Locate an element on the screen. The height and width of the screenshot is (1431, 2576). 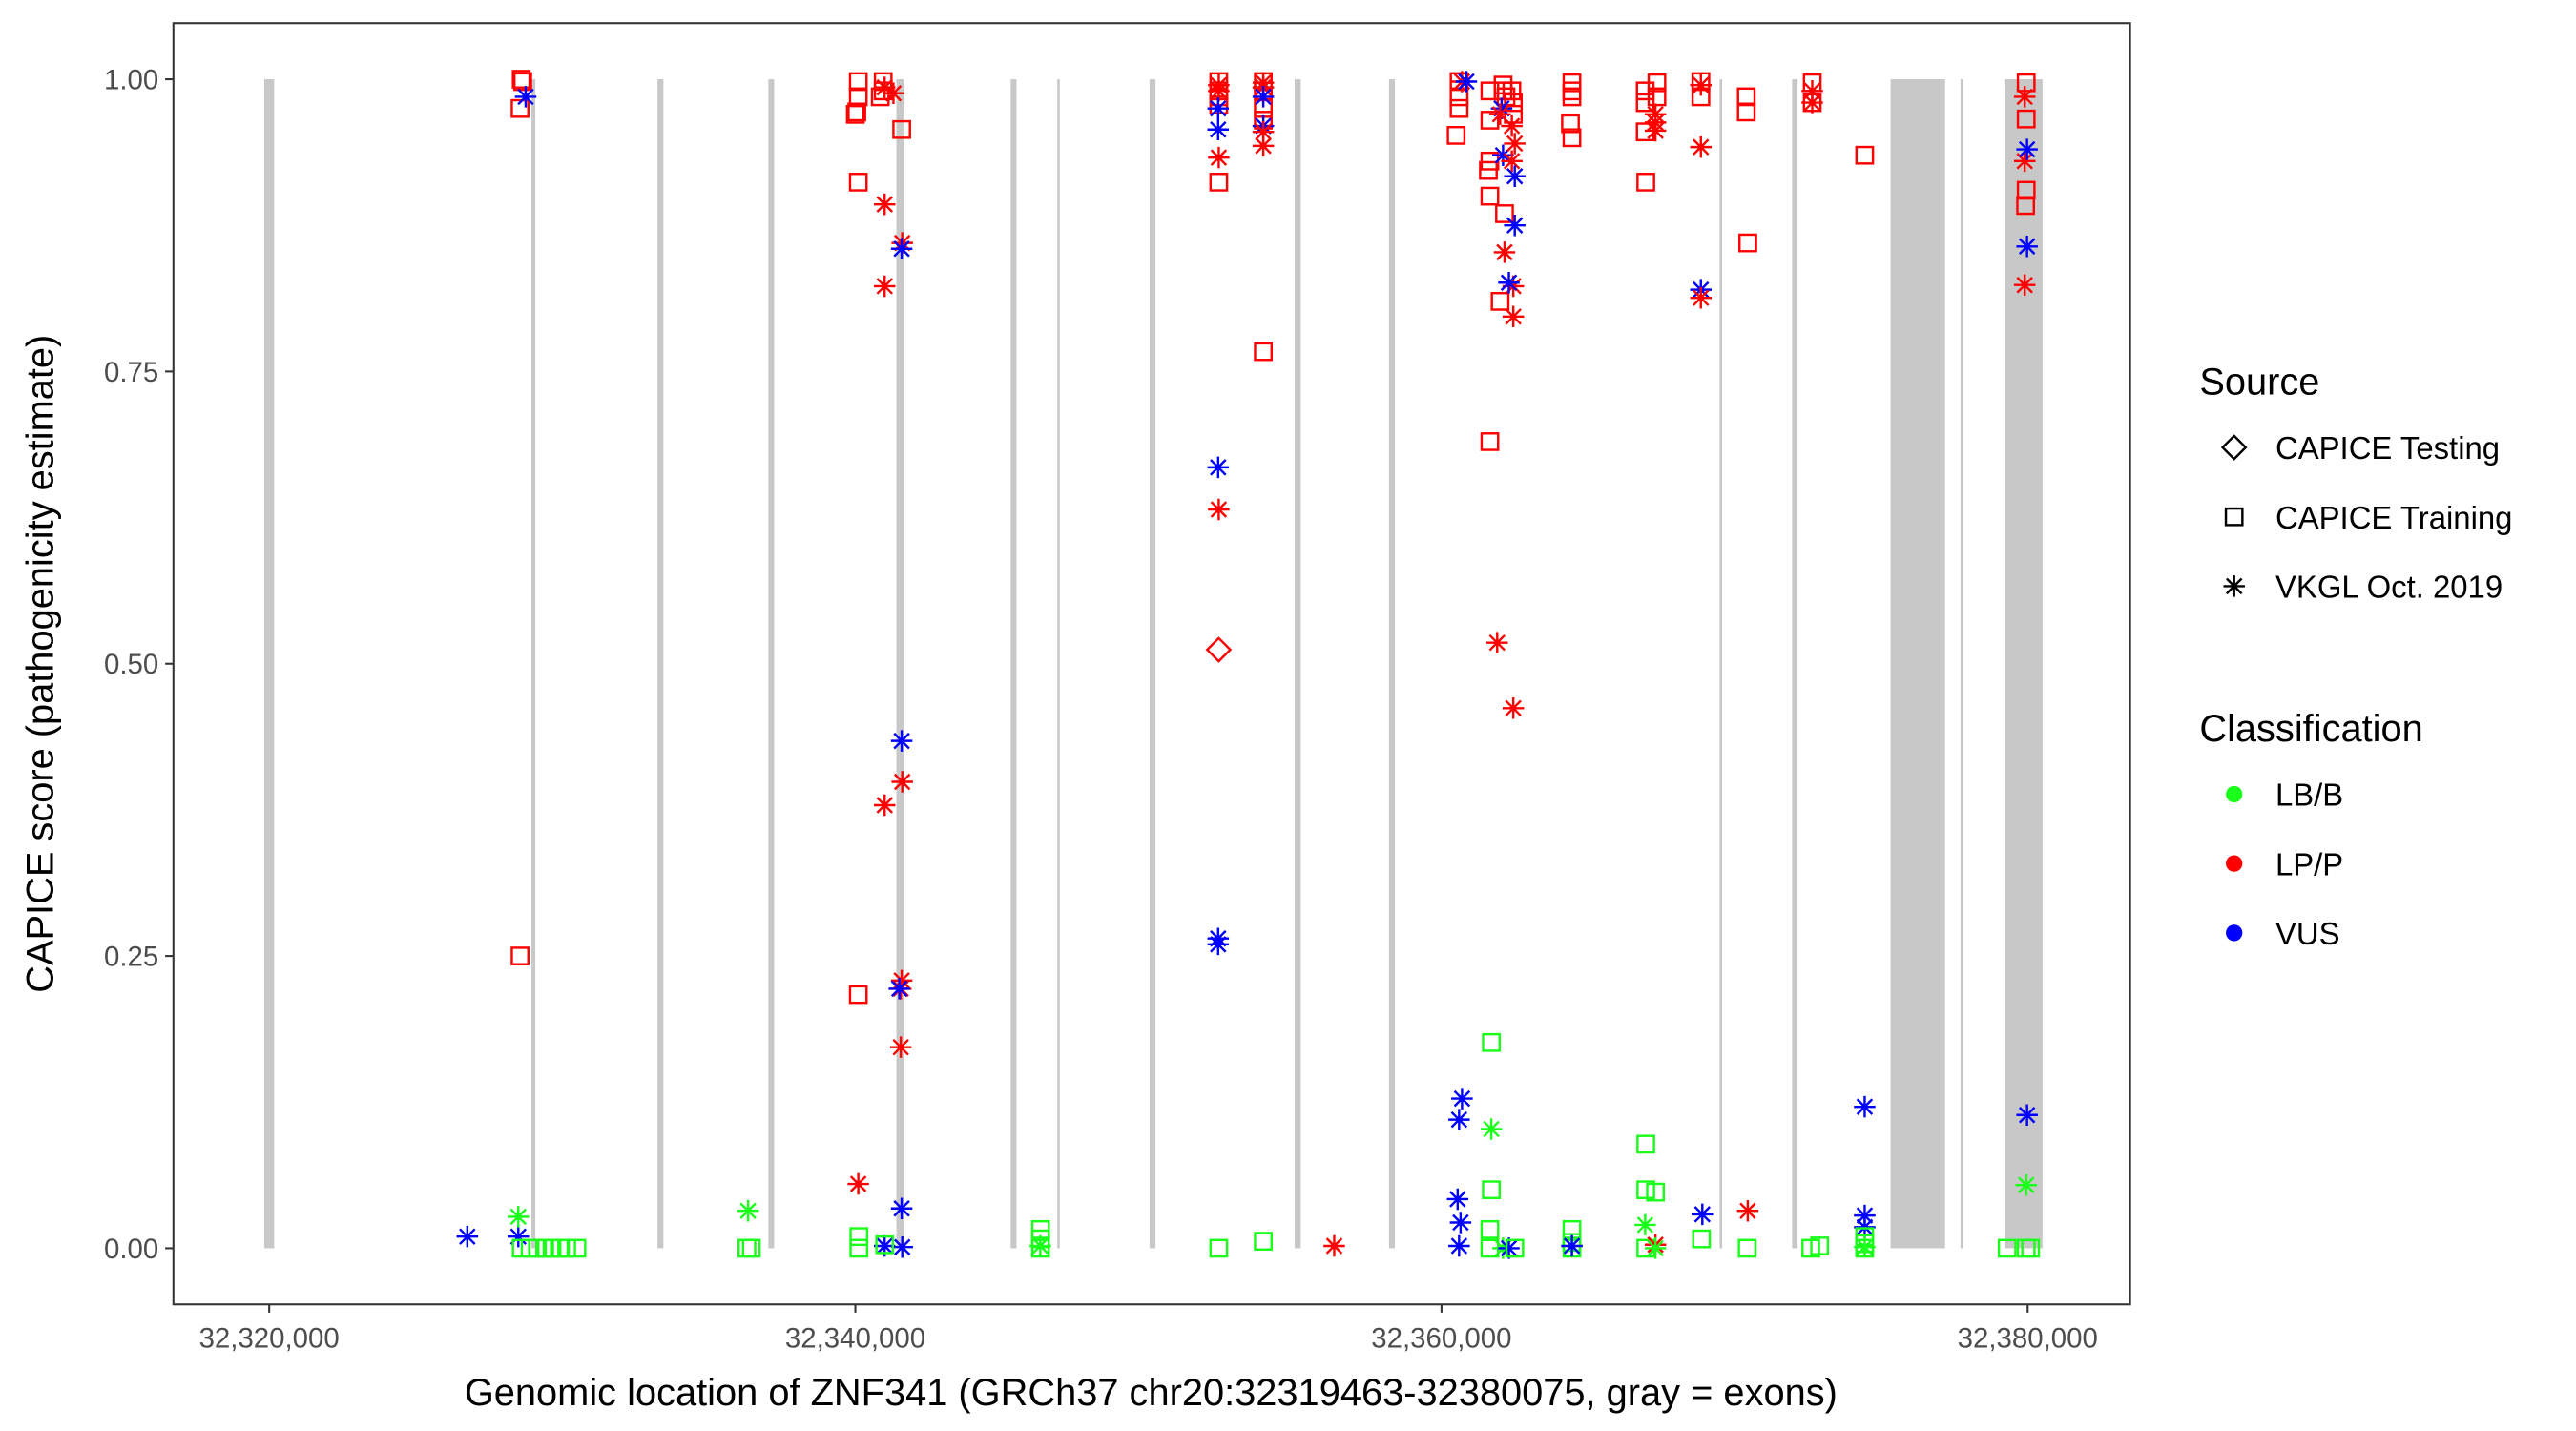
legend-diamond-icon is located at coordinates (2234, 447).